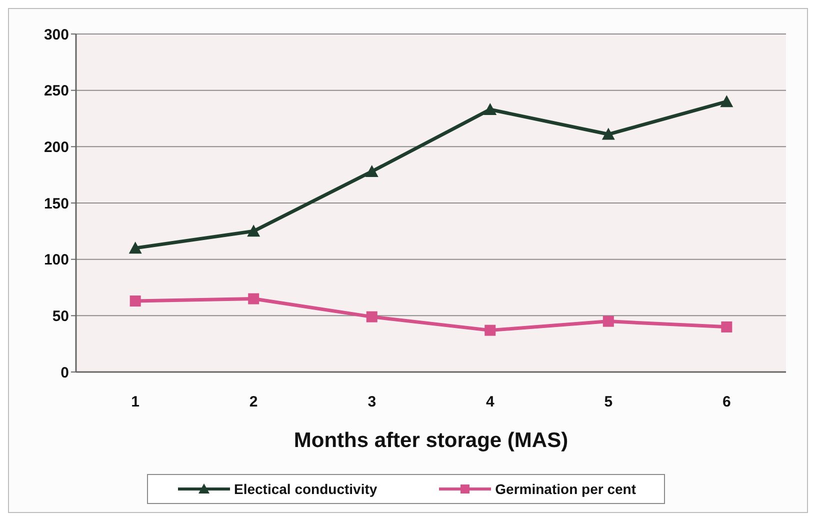  I want to click on y-tick-label: 150, so click(56, 203).